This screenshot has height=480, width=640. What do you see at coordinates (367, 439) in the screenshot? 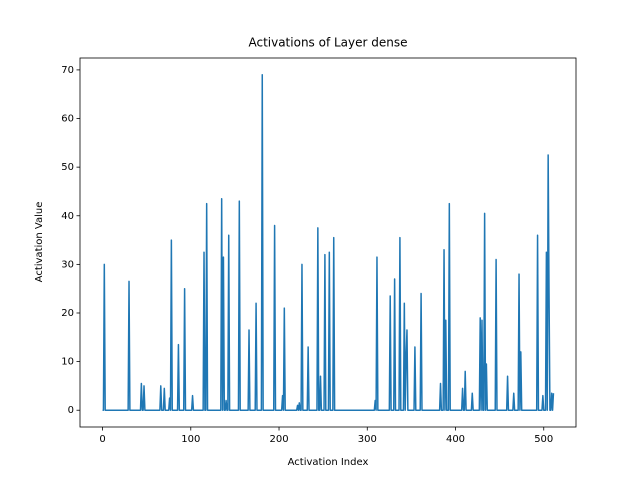
I see `x-tick-label: 300` at bounding box center [367, 439].